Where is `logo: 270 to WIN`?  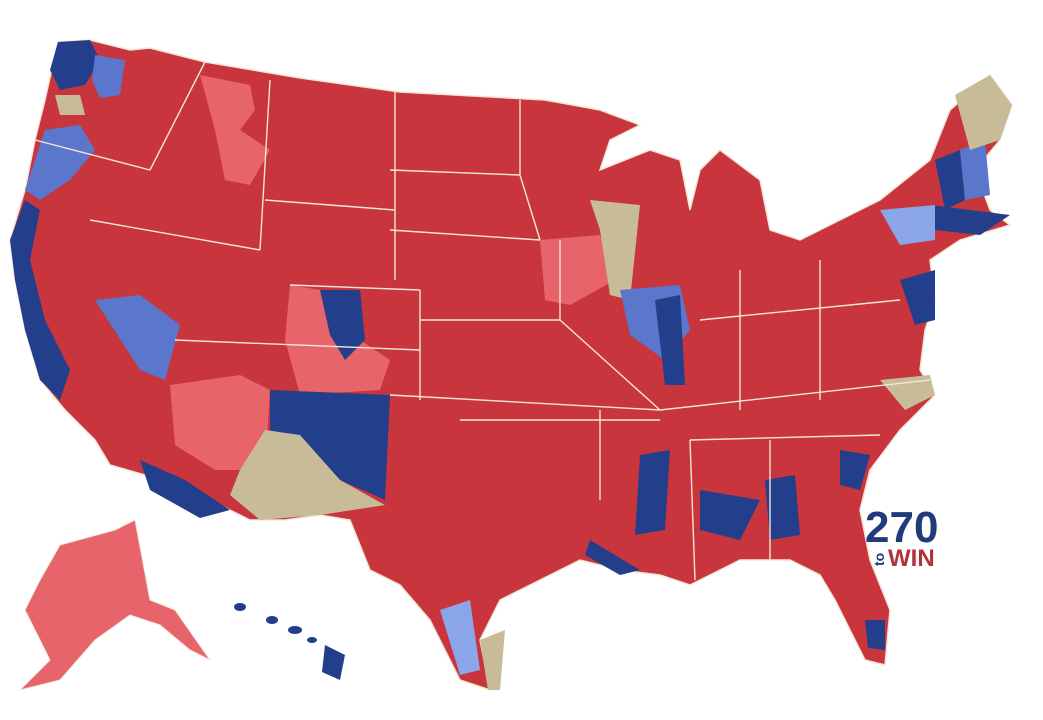 logo: 270 to WIN is located at coordinates (901, 537).